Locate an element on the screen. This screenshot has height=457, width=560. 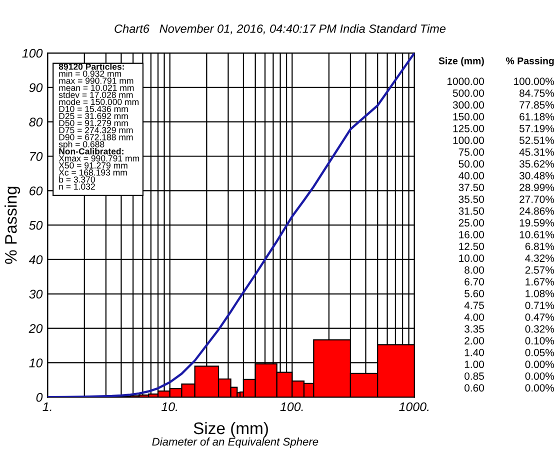
text: 1.40 is located at coordinates (474, 352).